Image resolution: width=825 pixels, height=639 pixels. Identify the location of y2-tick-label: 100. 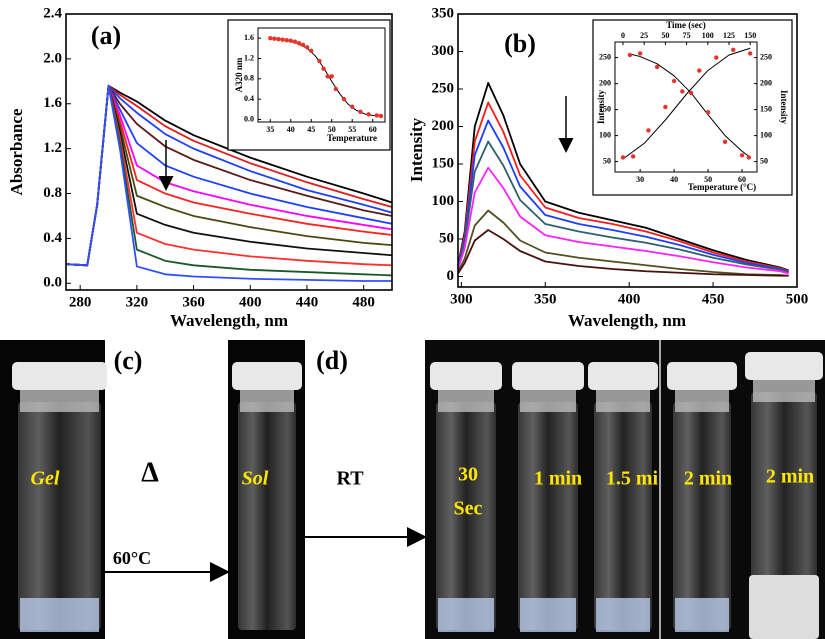
(766, 134).